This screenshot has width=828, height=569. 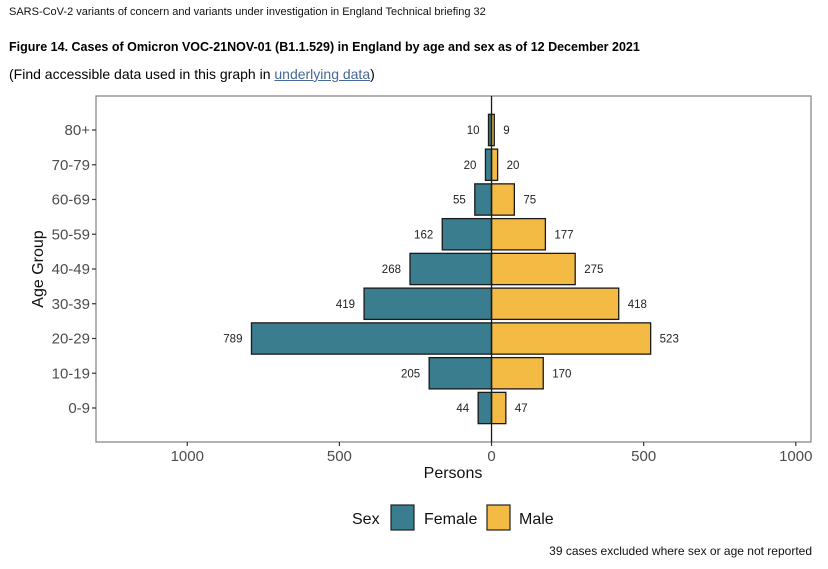 What do you see at coordinates (71, 234) in the screenshot?
I see `y-tick-label-50-59: 50-59` at bounding box center [71, 234].